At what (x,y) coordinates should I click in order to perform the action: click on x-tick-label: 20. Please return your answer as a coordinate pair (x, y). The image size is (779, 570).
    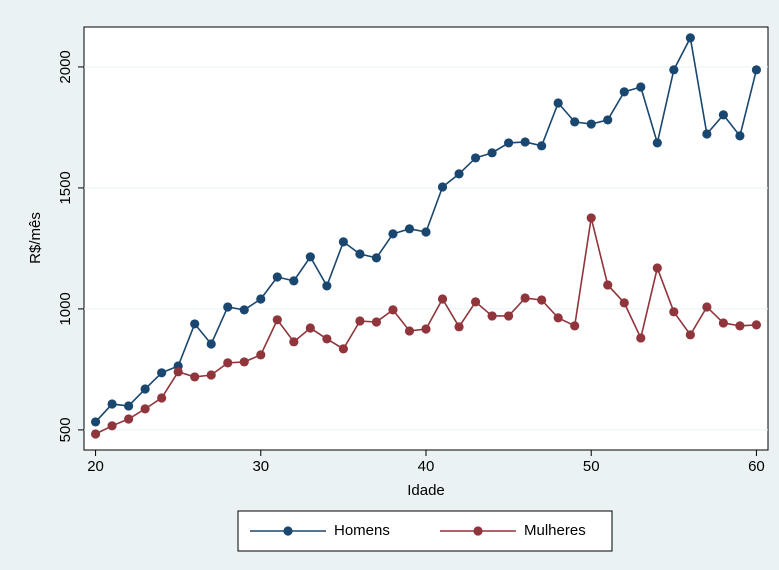
    Looking at the image, I should click on (95, 466).